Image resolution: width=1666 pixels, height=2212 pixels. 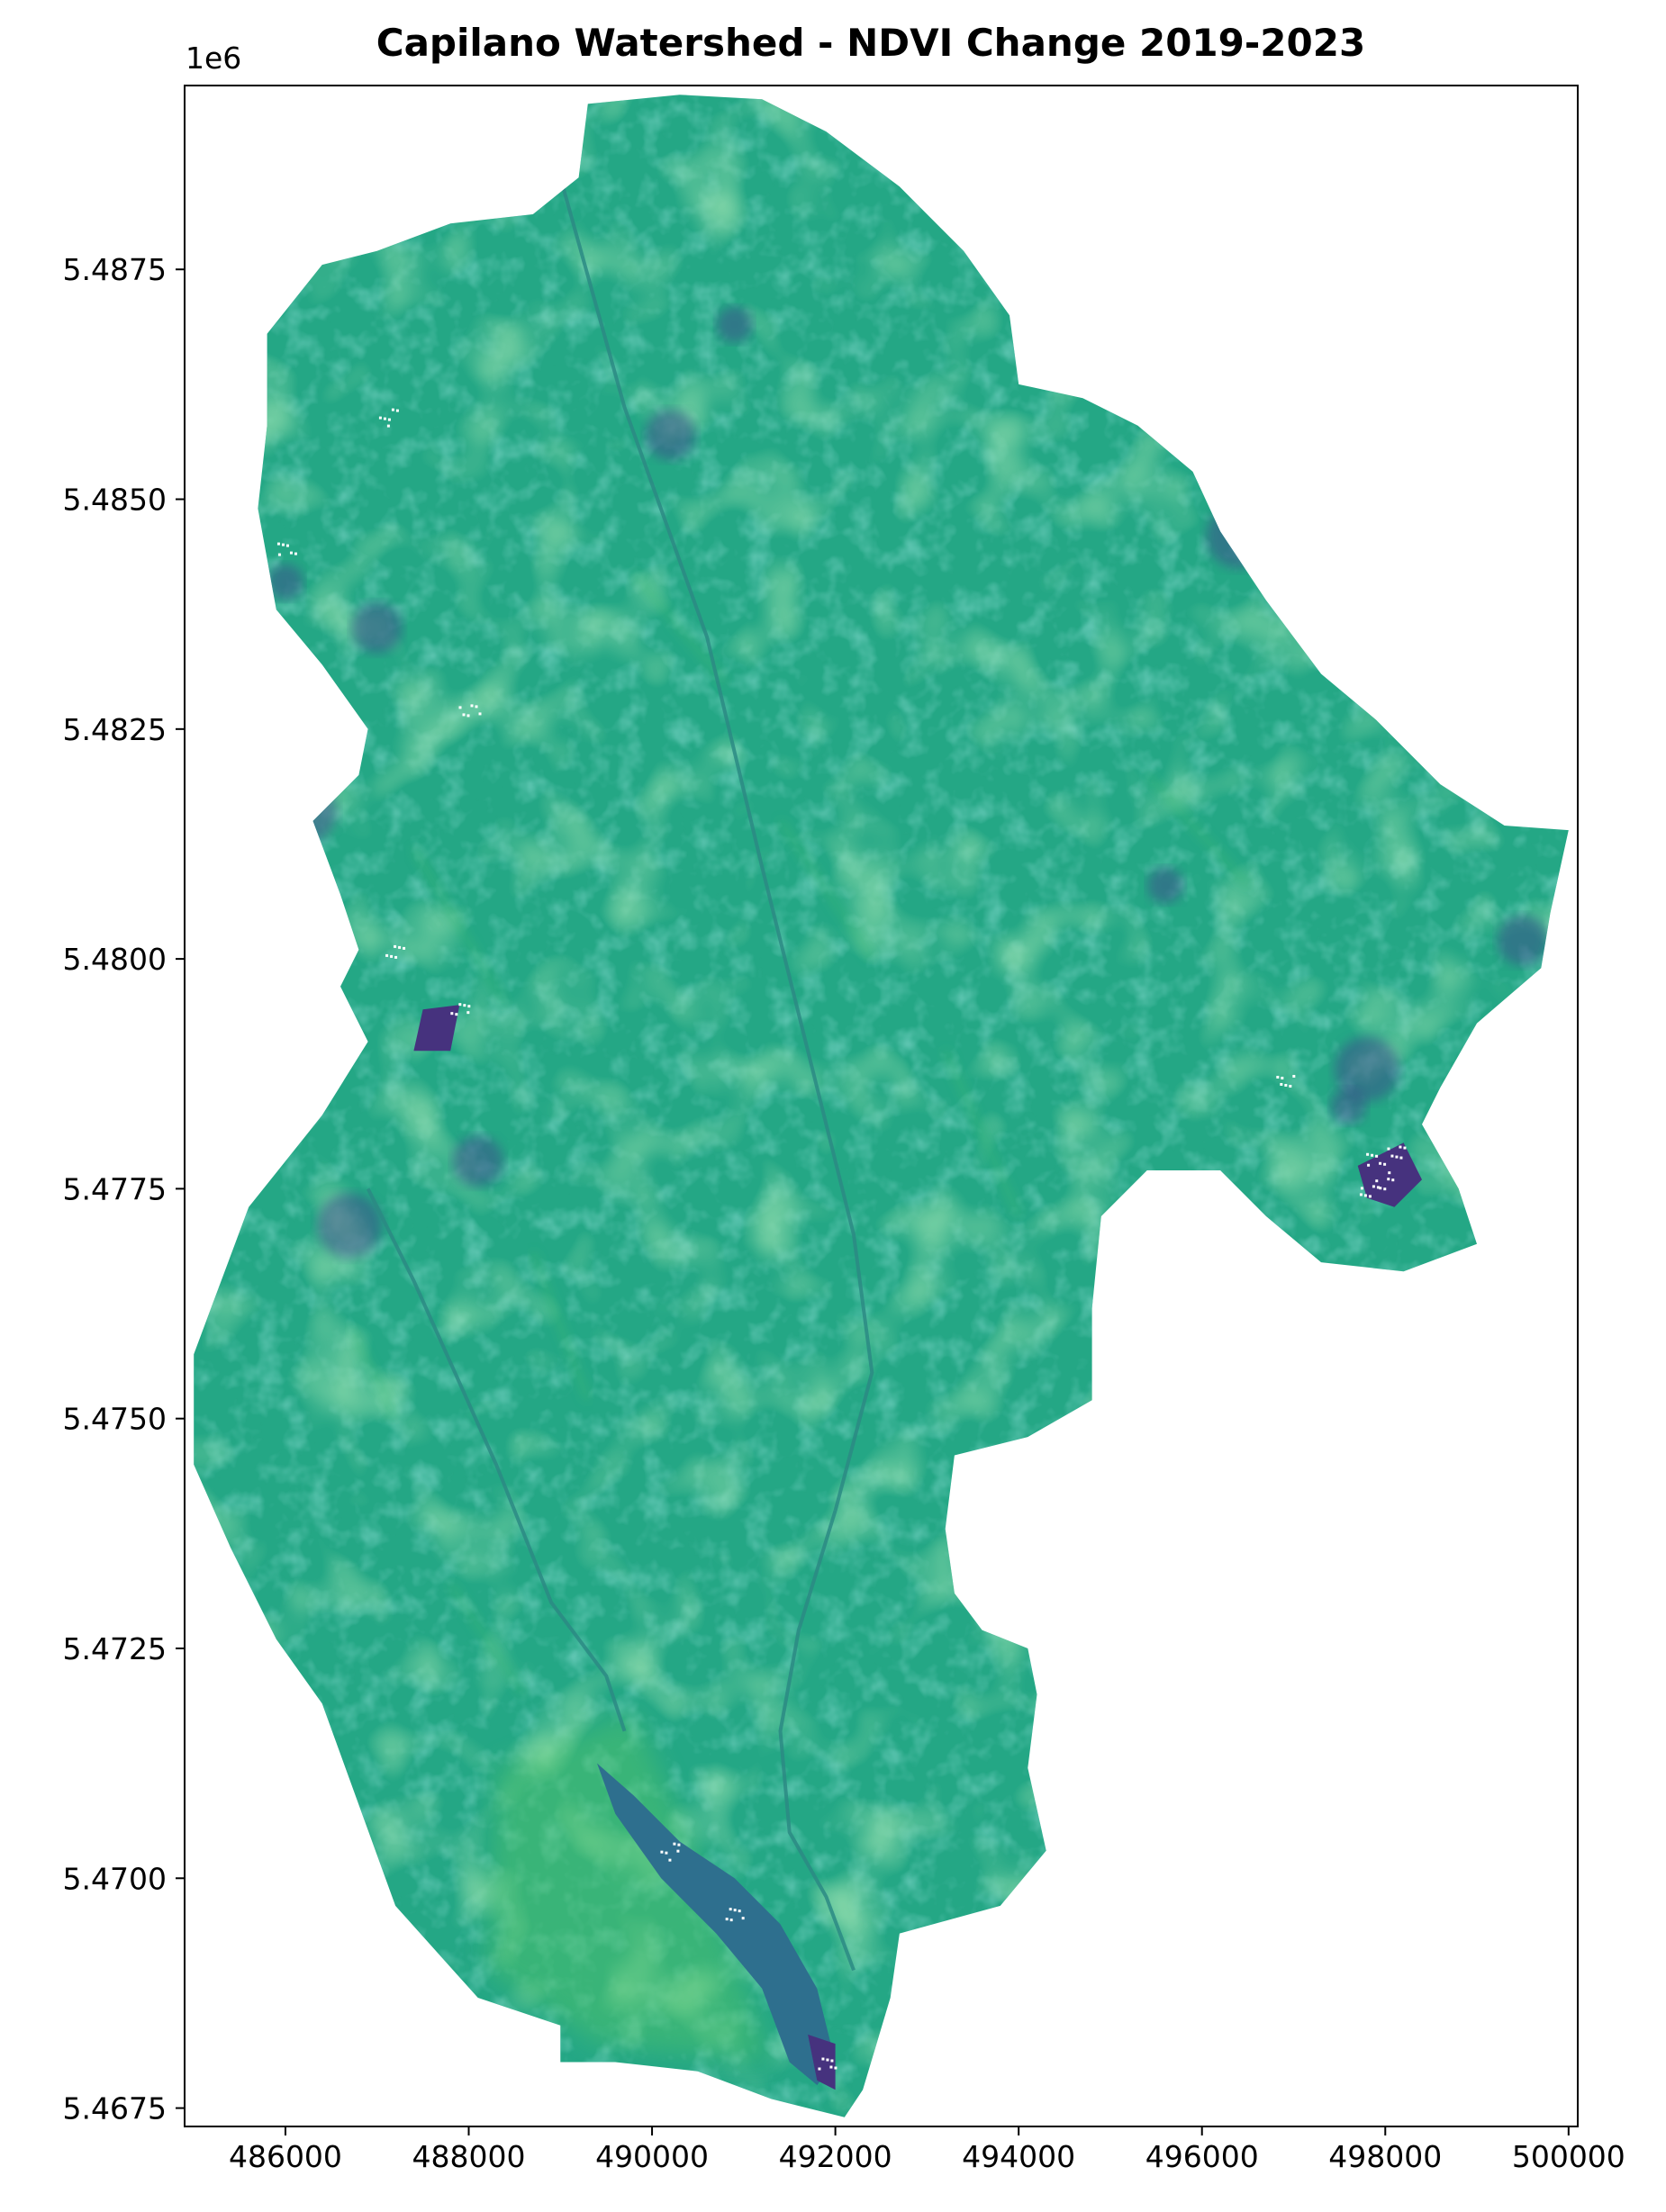 I want to click on x-tick-label: 496000, so click(x=1202, y=2156).